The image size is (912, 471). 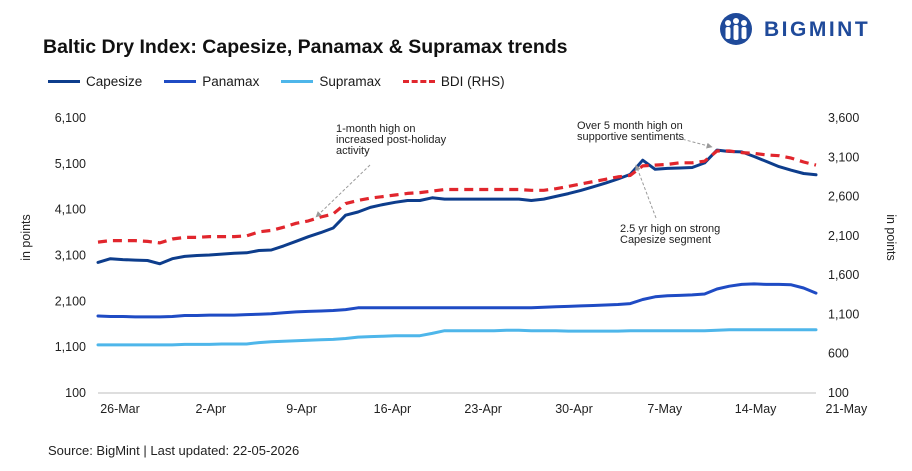 I want to click on annotation-cape_2_5y: 2.5 yr high on strong Capesize segment, so click(x=670, y=234).